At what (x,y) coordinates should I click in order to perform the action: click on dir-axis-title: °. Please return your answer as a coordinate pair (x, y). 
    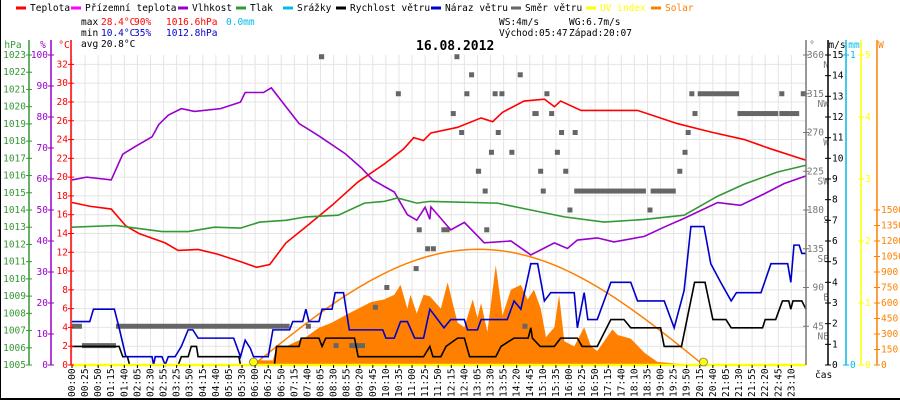
    Looking at the image, I should click on (812, 45).